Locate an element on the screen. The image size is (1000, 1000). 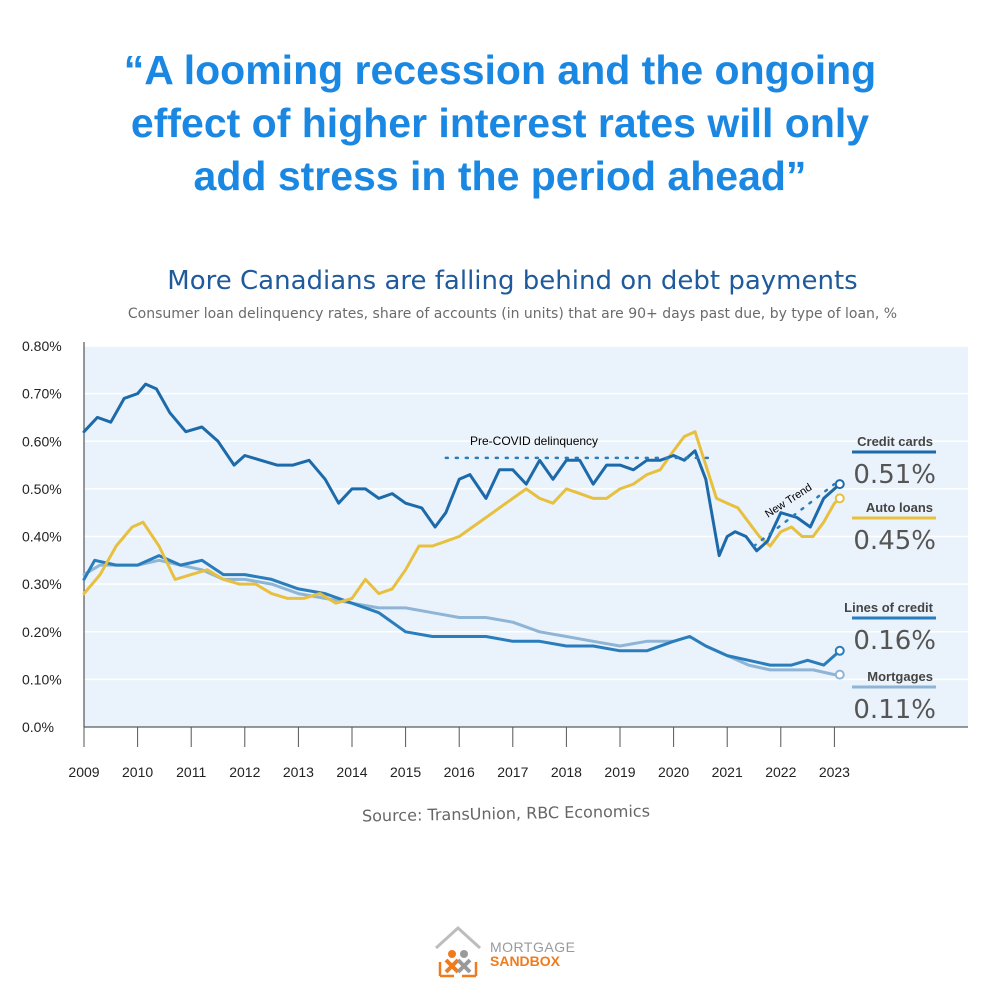
legend-value: 0.11% is located at coordinates (894, 710).